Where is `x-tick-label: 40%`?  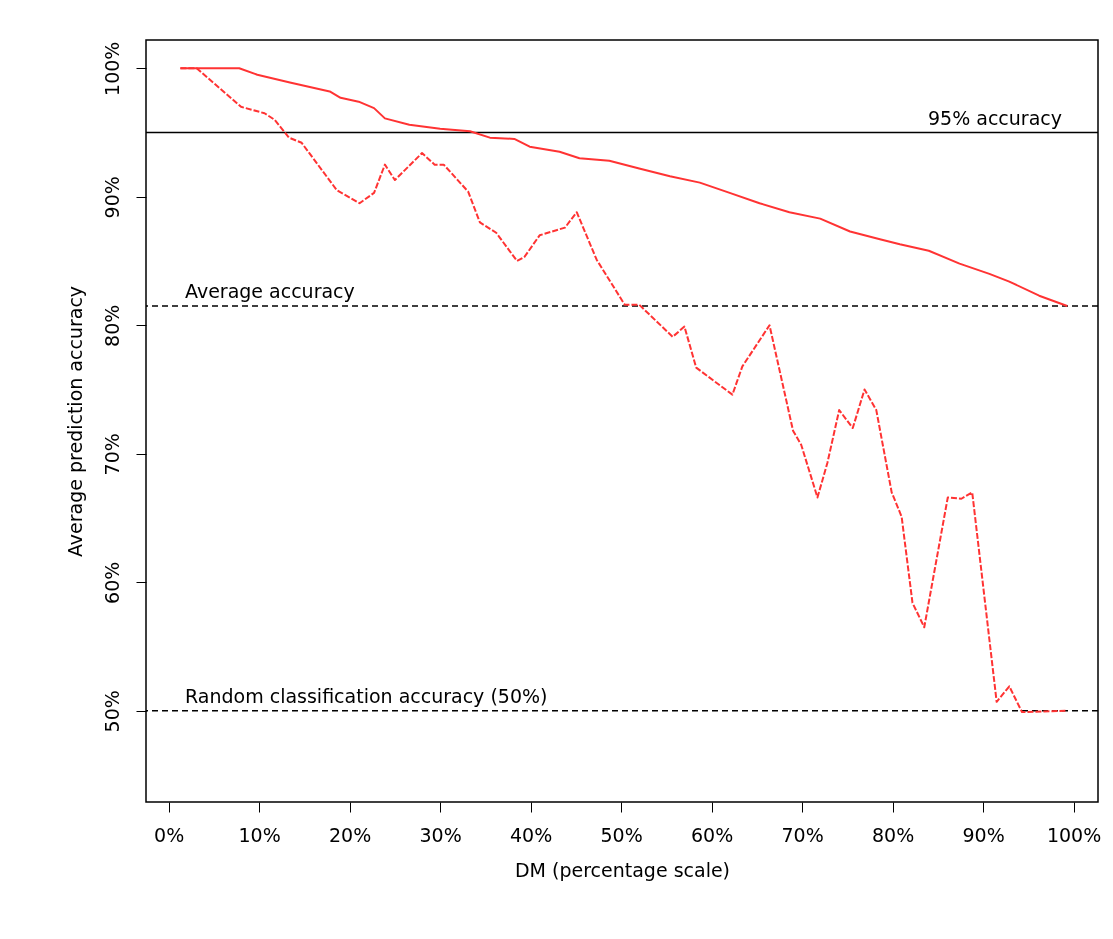
x-tick-label: 40% is located at coordinates (531, 834).